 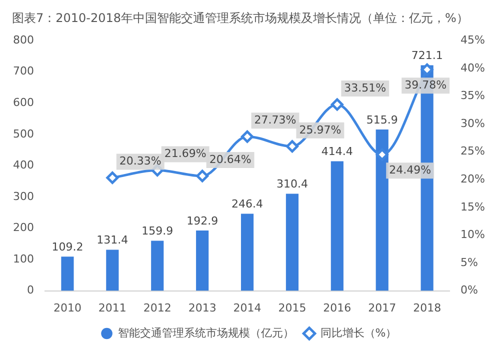 What do you see at coordinates (358, 333) in the screenshot?
I see `legend-label: 同比增长（%）` at bounding box center [358, 333].